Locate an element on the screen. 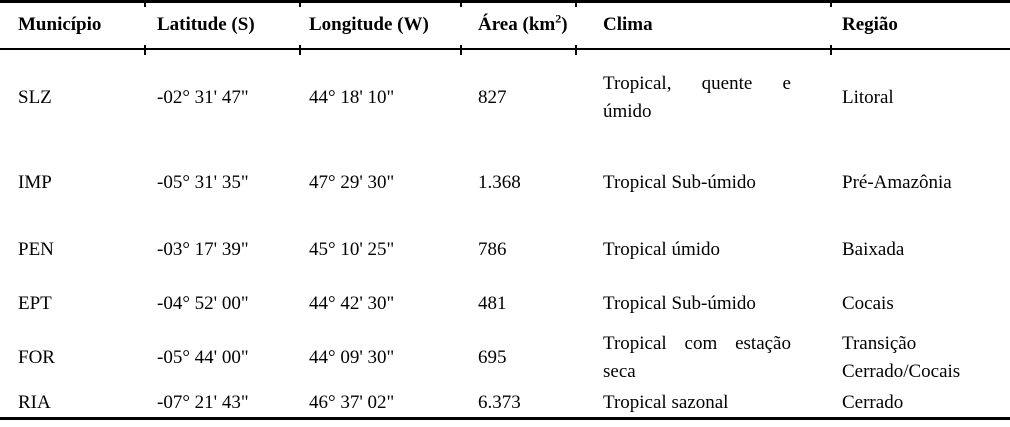  cell-longitude: 44° 42' 30" is located at coordinates (352, 303).